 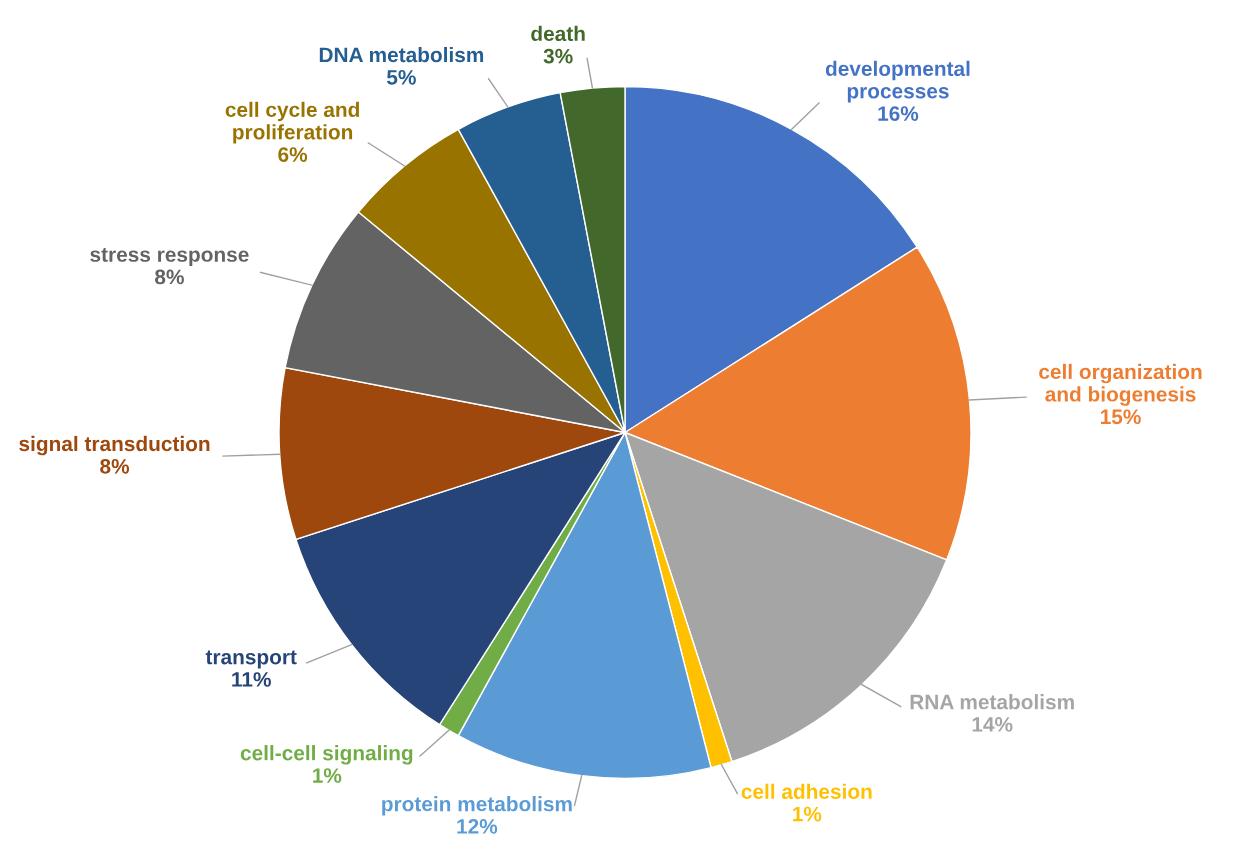 What do you see at coordinates (251, 679) in the screenshot?
I see `data-label: 11%` at bounding box center [251, 679].